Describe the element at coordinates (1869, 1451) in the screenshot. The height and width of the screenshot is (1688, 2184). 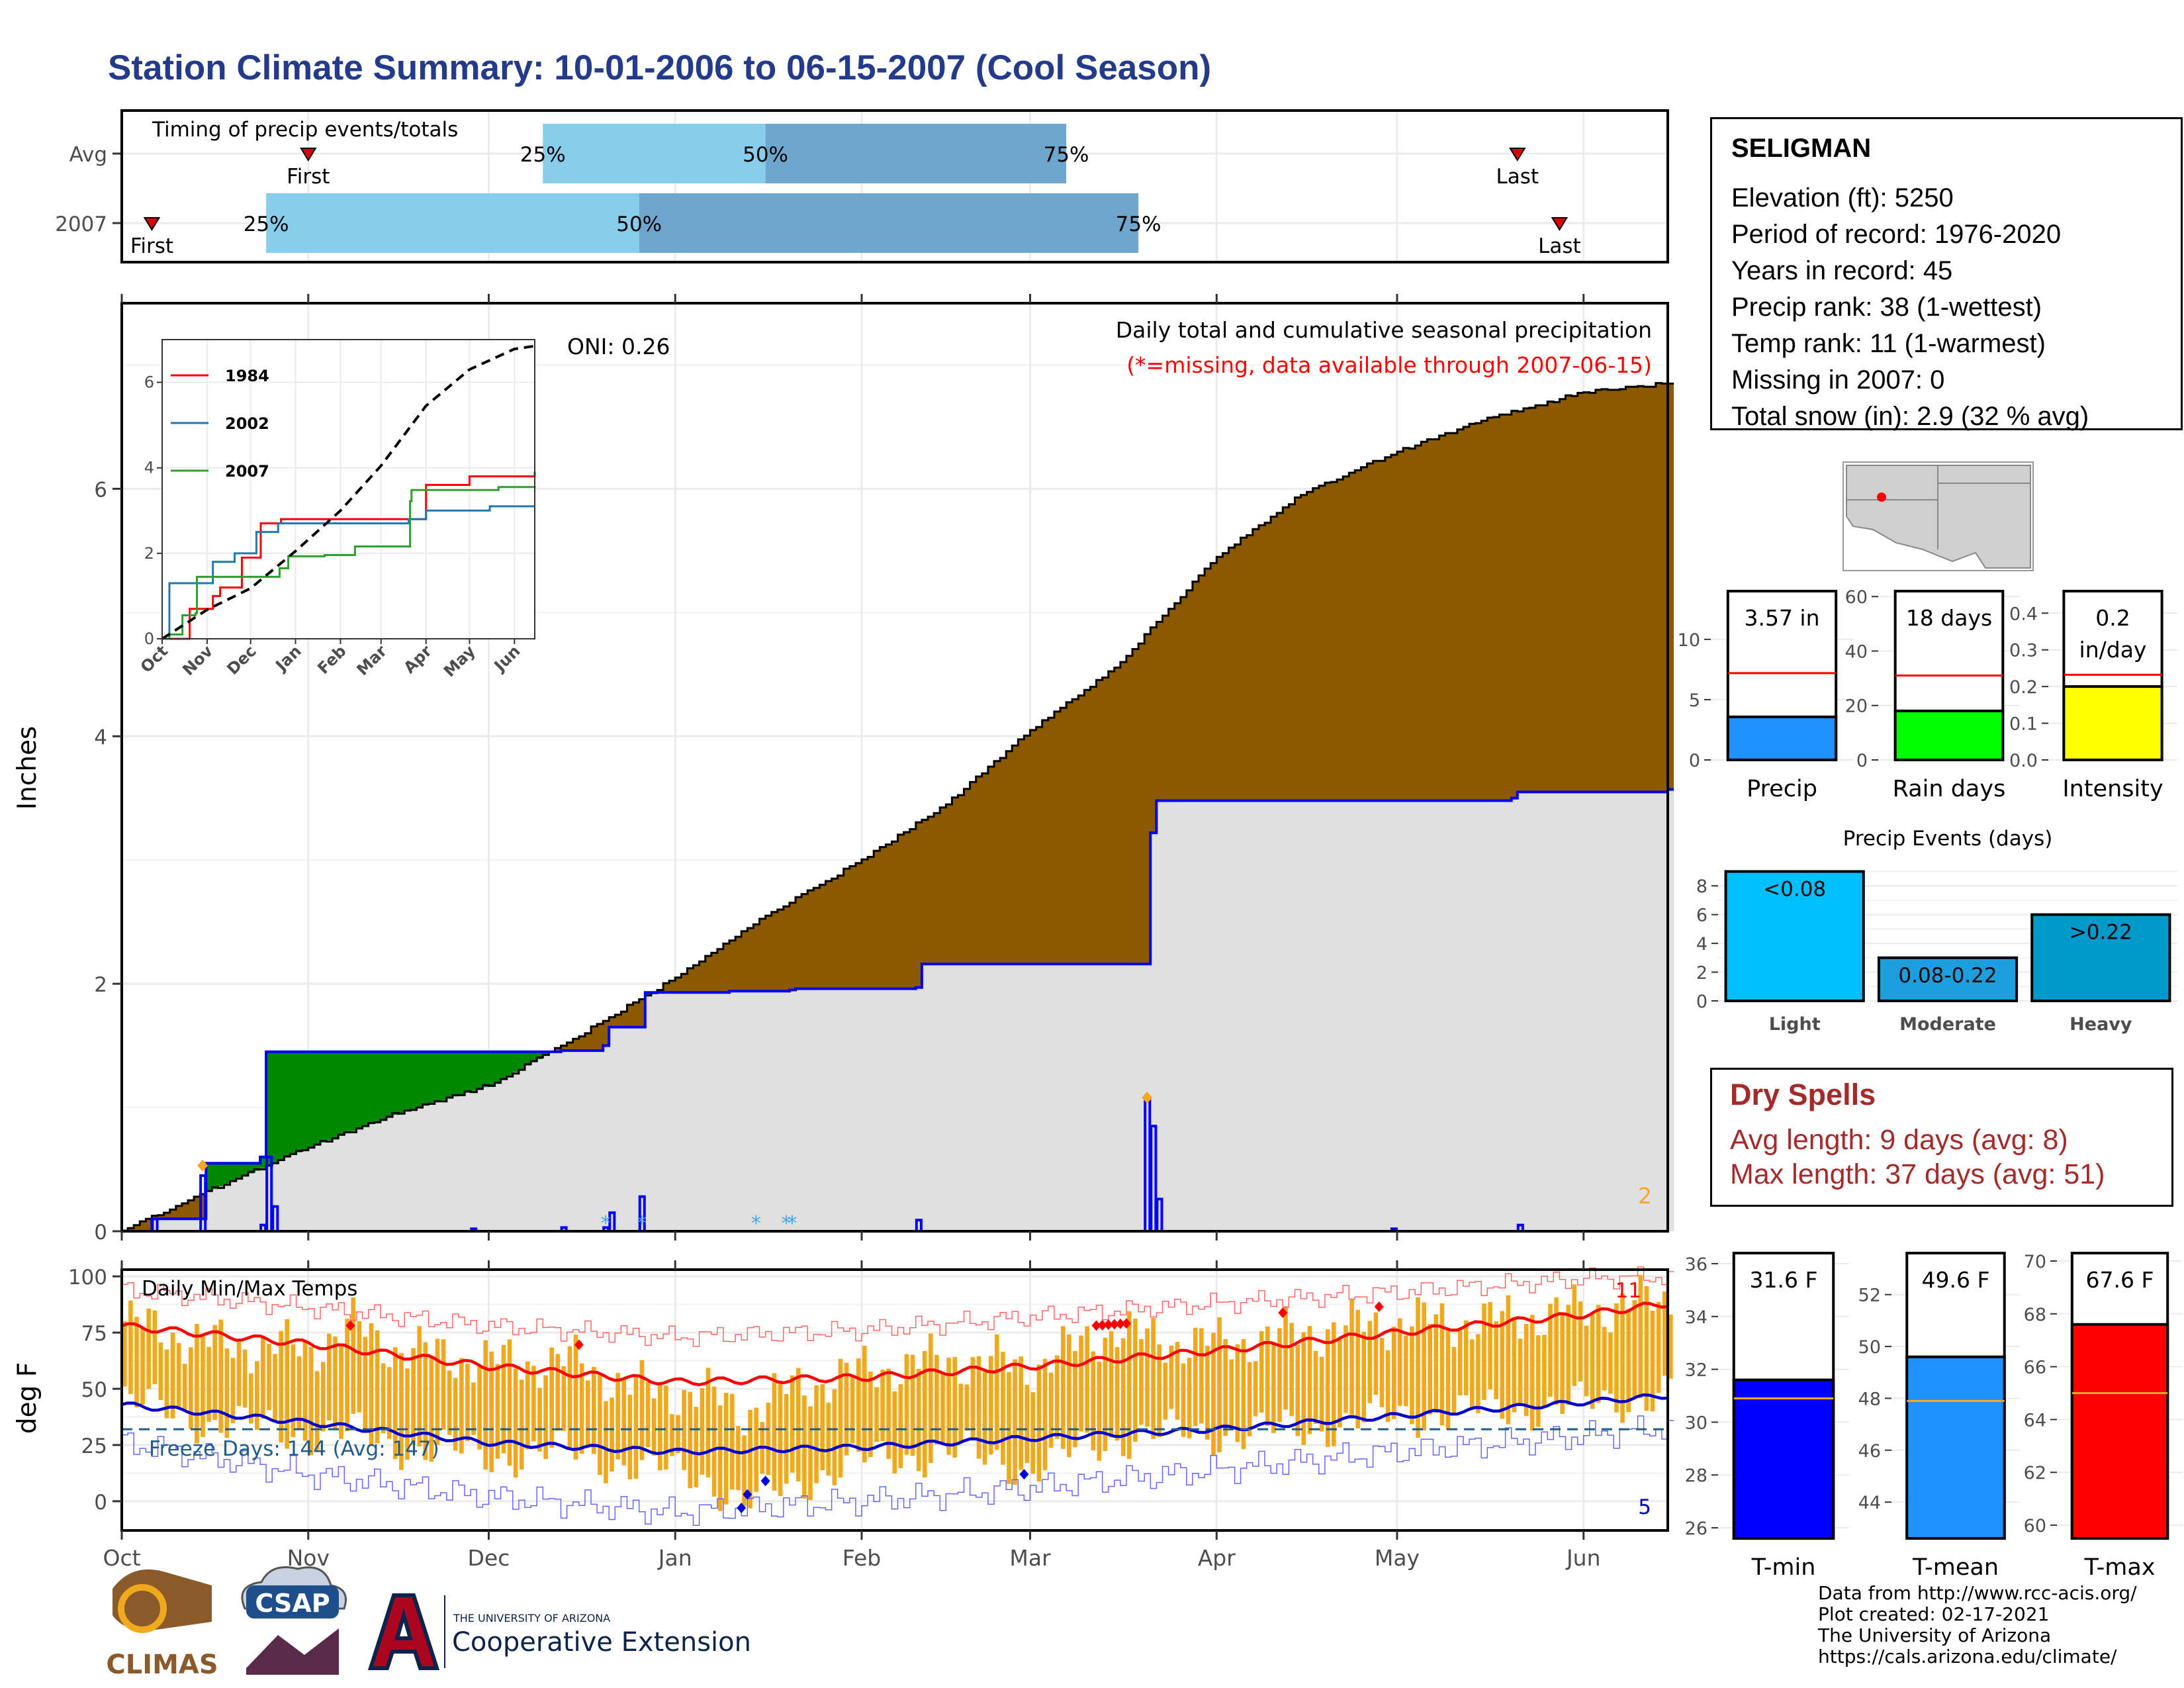
I see `small-y-tick-label: 46` at that location.